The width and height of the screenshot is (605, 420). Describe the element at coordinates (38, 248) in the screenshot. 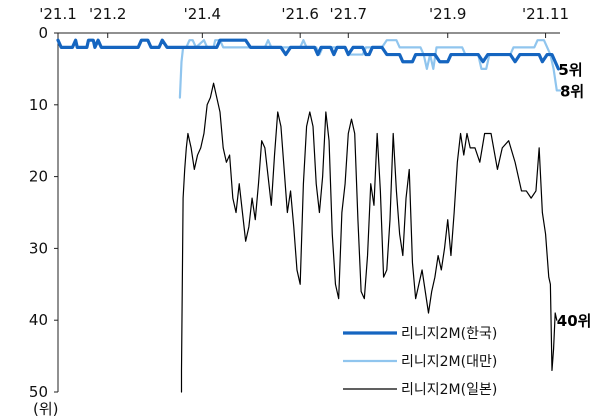

I see `y-tick-label: 30` at that location.